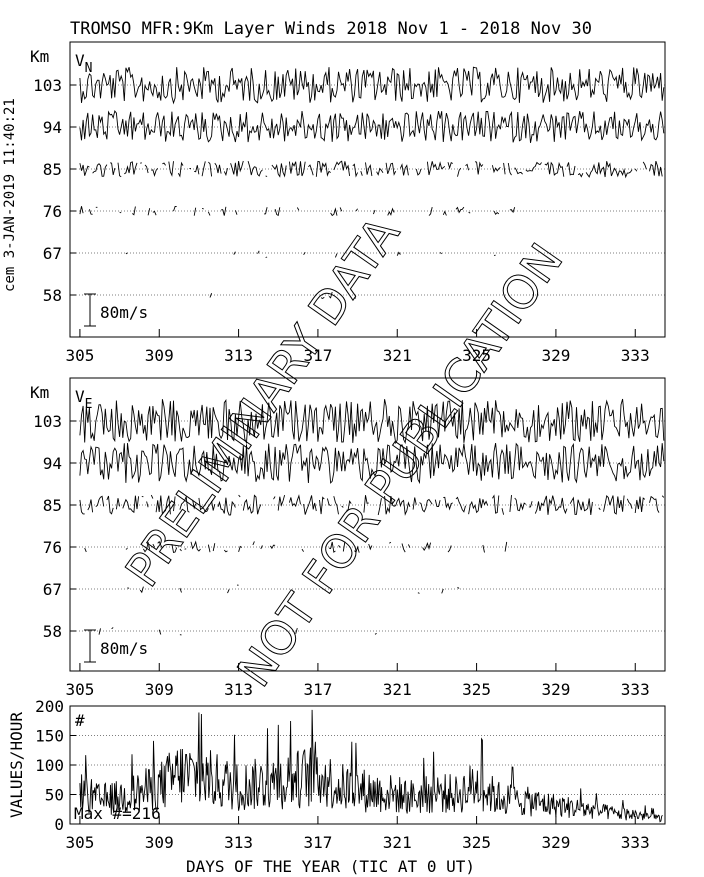  Describe the element at coordinates (371, 766) in the screenshot. I see `values-per-hour-trace` at that location.